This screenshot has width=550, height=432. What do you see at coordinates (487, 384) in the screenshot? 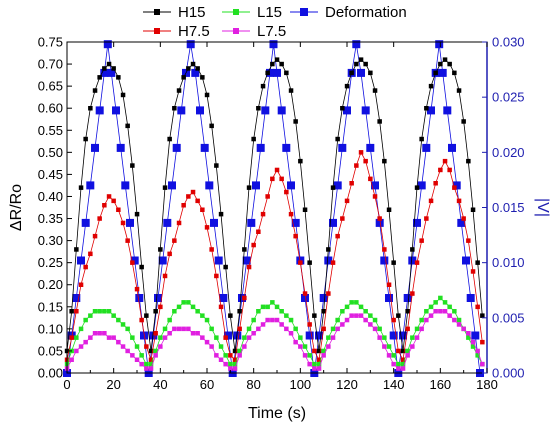
I see `x-tick-label: 180` at bounding box center [487, 384].